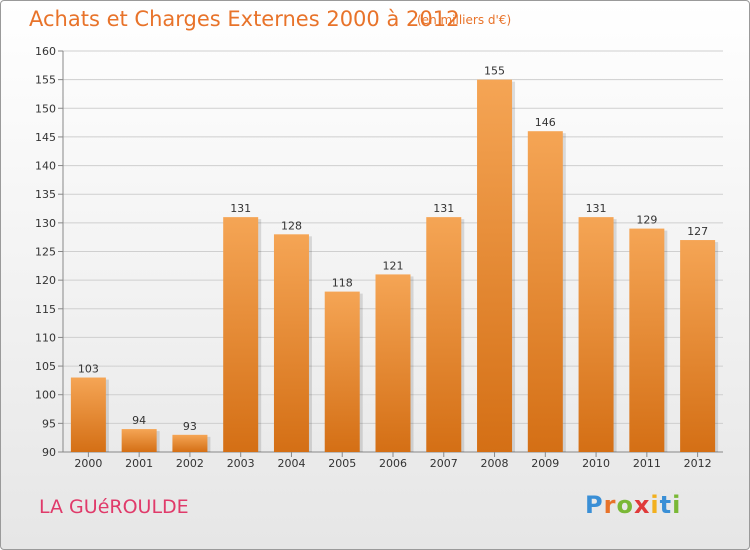  I want to click on y-tick-label: 160, so click(45, 51).